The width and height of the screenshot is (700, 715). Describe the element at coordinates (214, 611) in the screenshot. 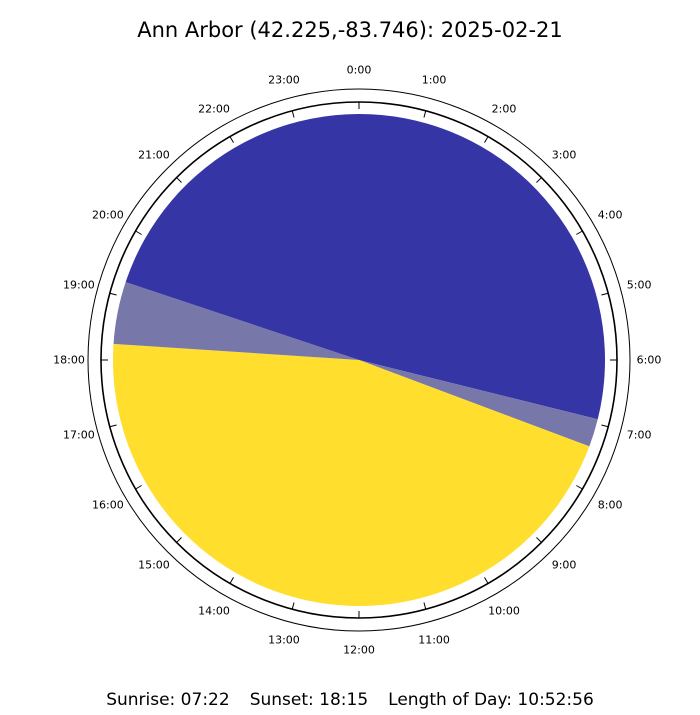

I see `hour-label-14: 14:00` at that location.